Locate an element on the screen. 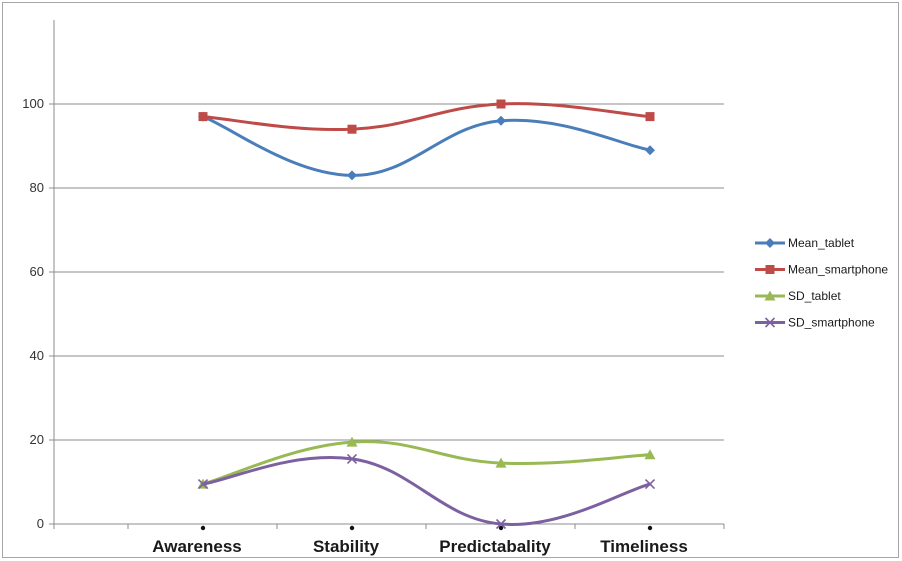 The width and height of the screenshot is (902, 561). x-category-label: Timeliness is located at coordinates (644, 546).